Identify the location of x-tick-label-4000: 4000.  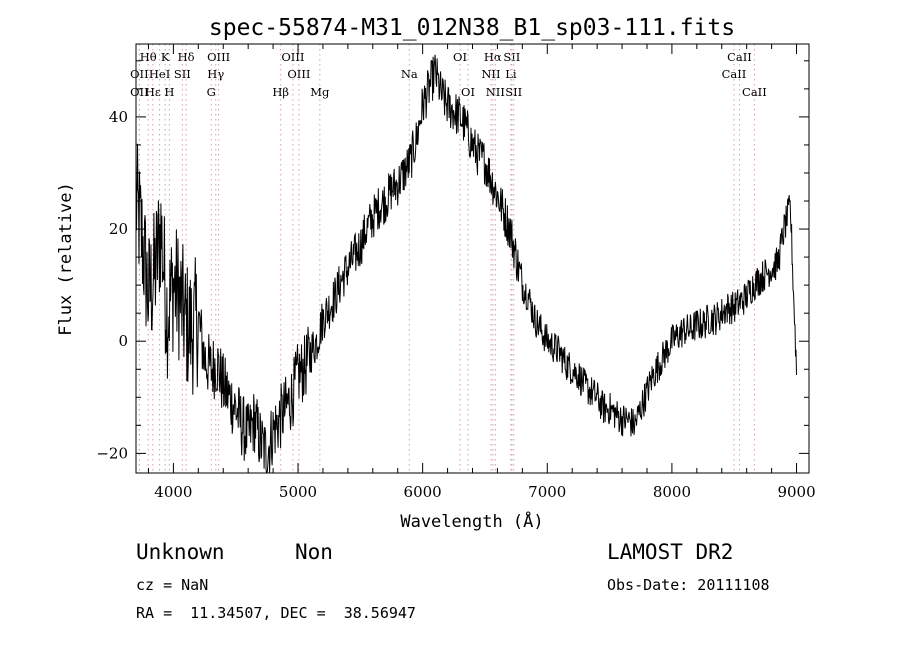
(173, 492).